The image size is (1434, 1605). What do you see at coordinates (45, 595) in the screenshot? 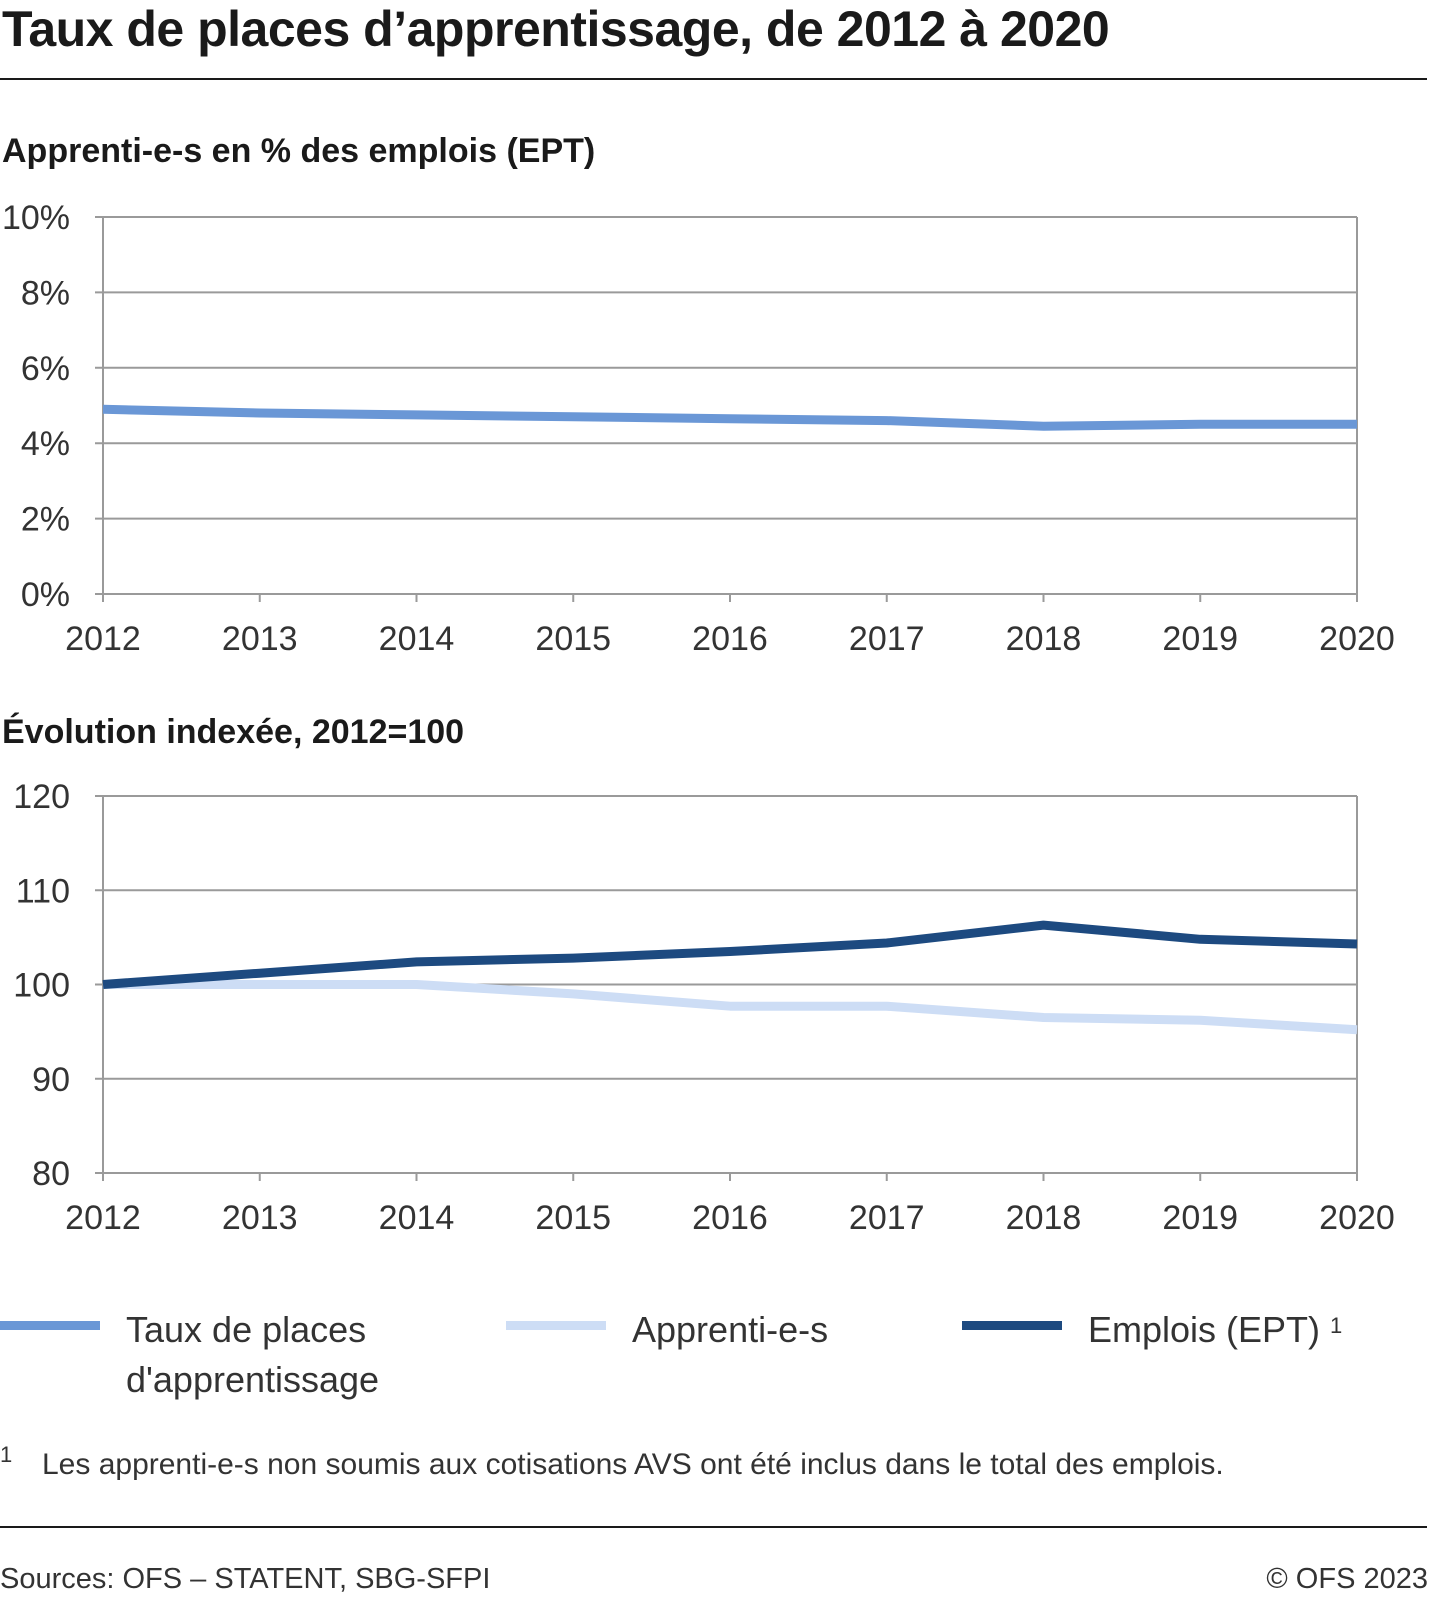
I see `y-tick-label: 0%` at bounding box center [45, 595].